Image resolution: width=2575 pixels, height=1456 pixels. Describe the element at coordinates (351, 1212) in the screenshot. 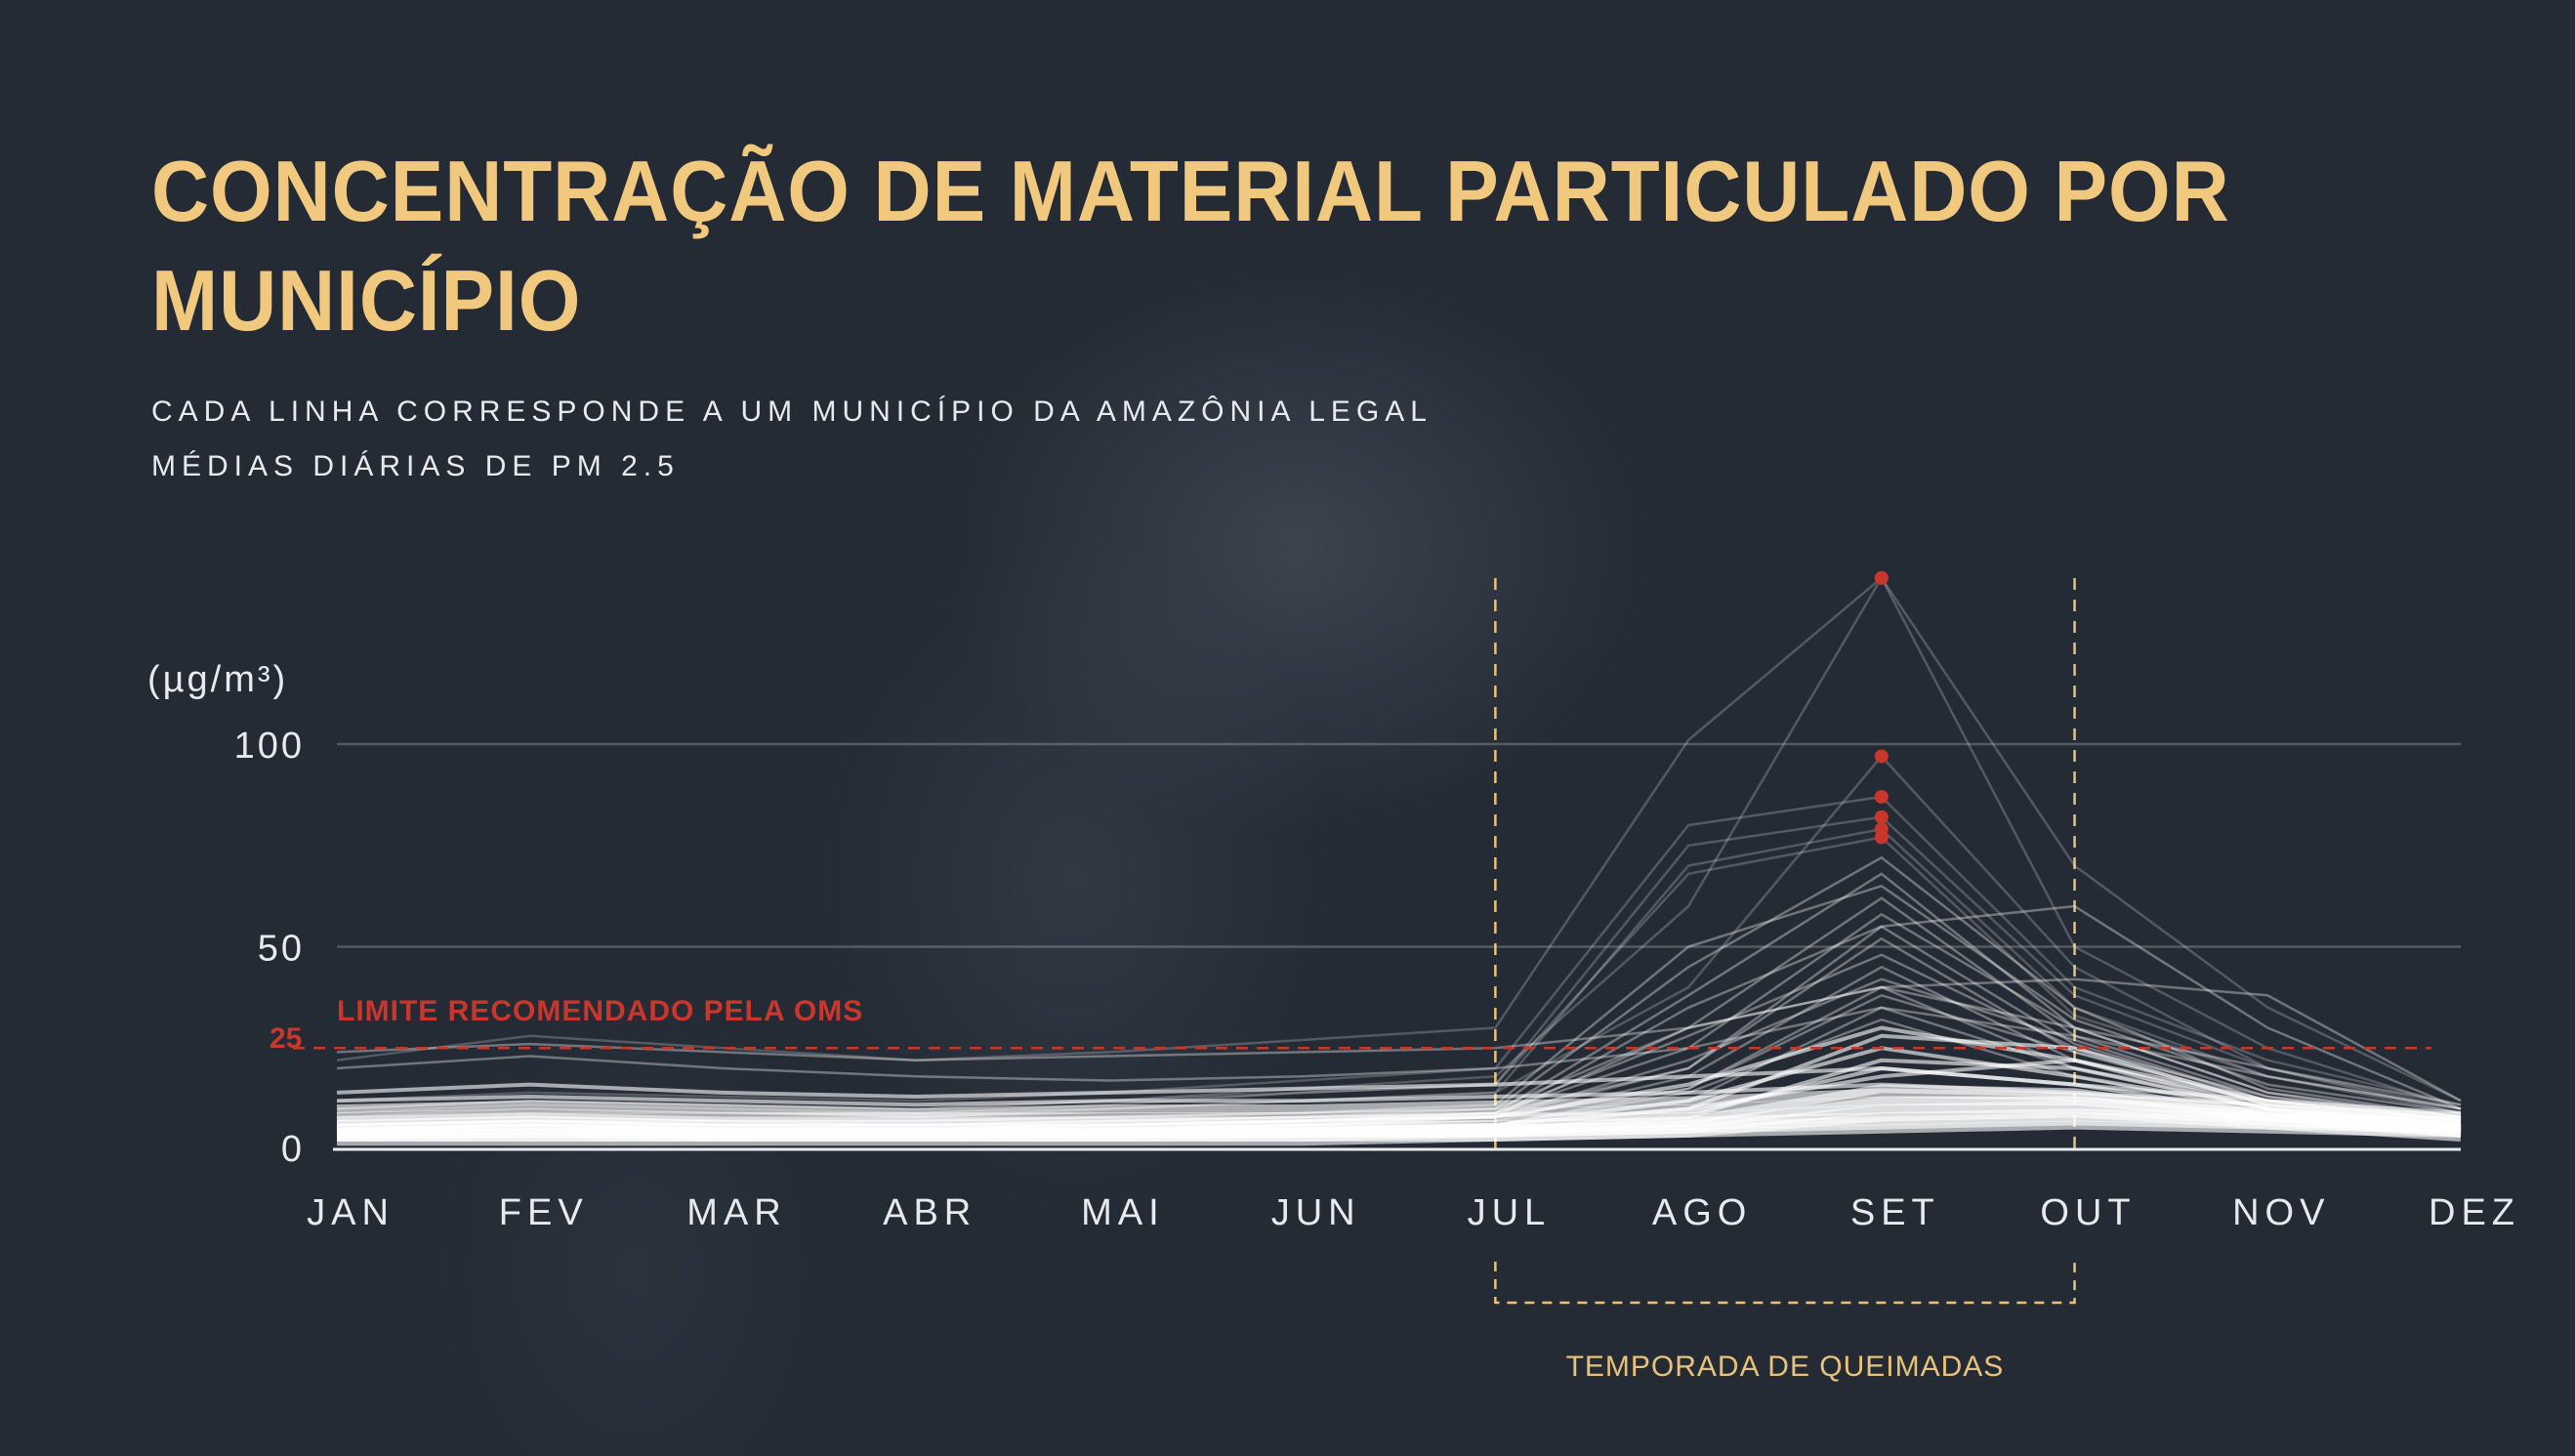

I see `x-tick-label: JAN` at that location.